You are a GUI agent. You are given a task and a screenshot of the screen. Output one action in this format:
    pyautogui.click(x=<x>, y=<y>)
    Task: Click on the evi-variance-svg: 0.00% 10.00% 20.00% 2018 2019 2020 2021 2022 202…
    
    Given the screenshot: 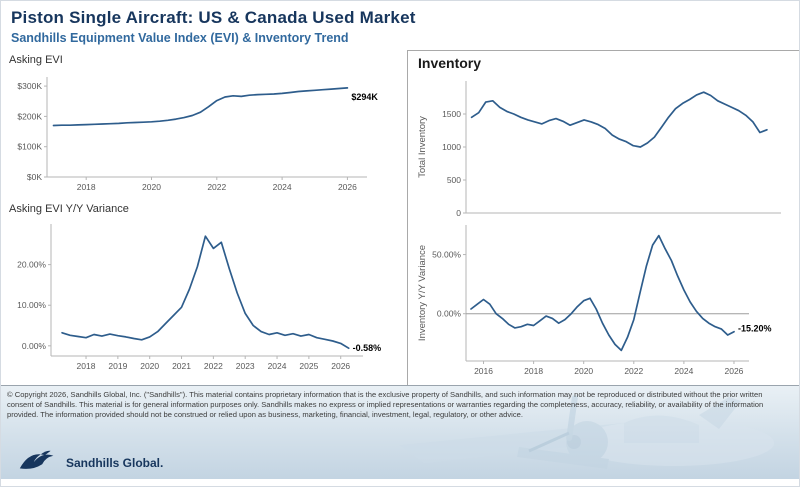 What is the action you would take?
    pyautogui.click(x=199, y=297)
    